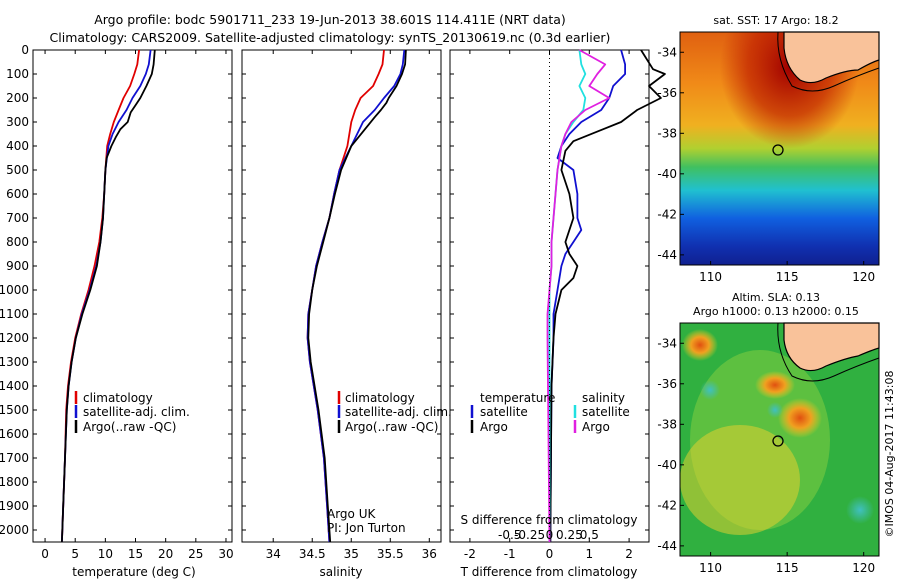 The width and height of the screenshot is (900, 580). Describe the element at coordinates (889, 454) in the screenshot. I see `imos-credit: ©IMOS 04-Aug-2017 11:43:08` at that location.